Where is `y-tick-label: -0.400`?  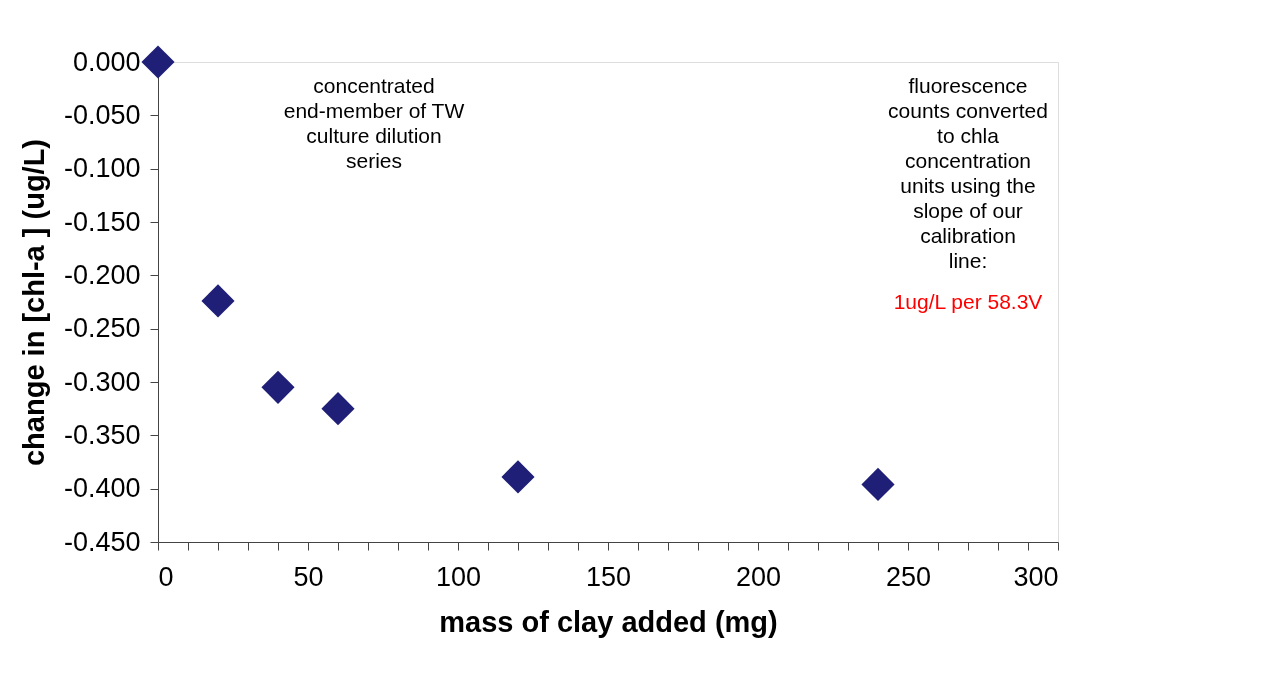
y-tick-label: -0.400 is located at coordinates (102, 488).